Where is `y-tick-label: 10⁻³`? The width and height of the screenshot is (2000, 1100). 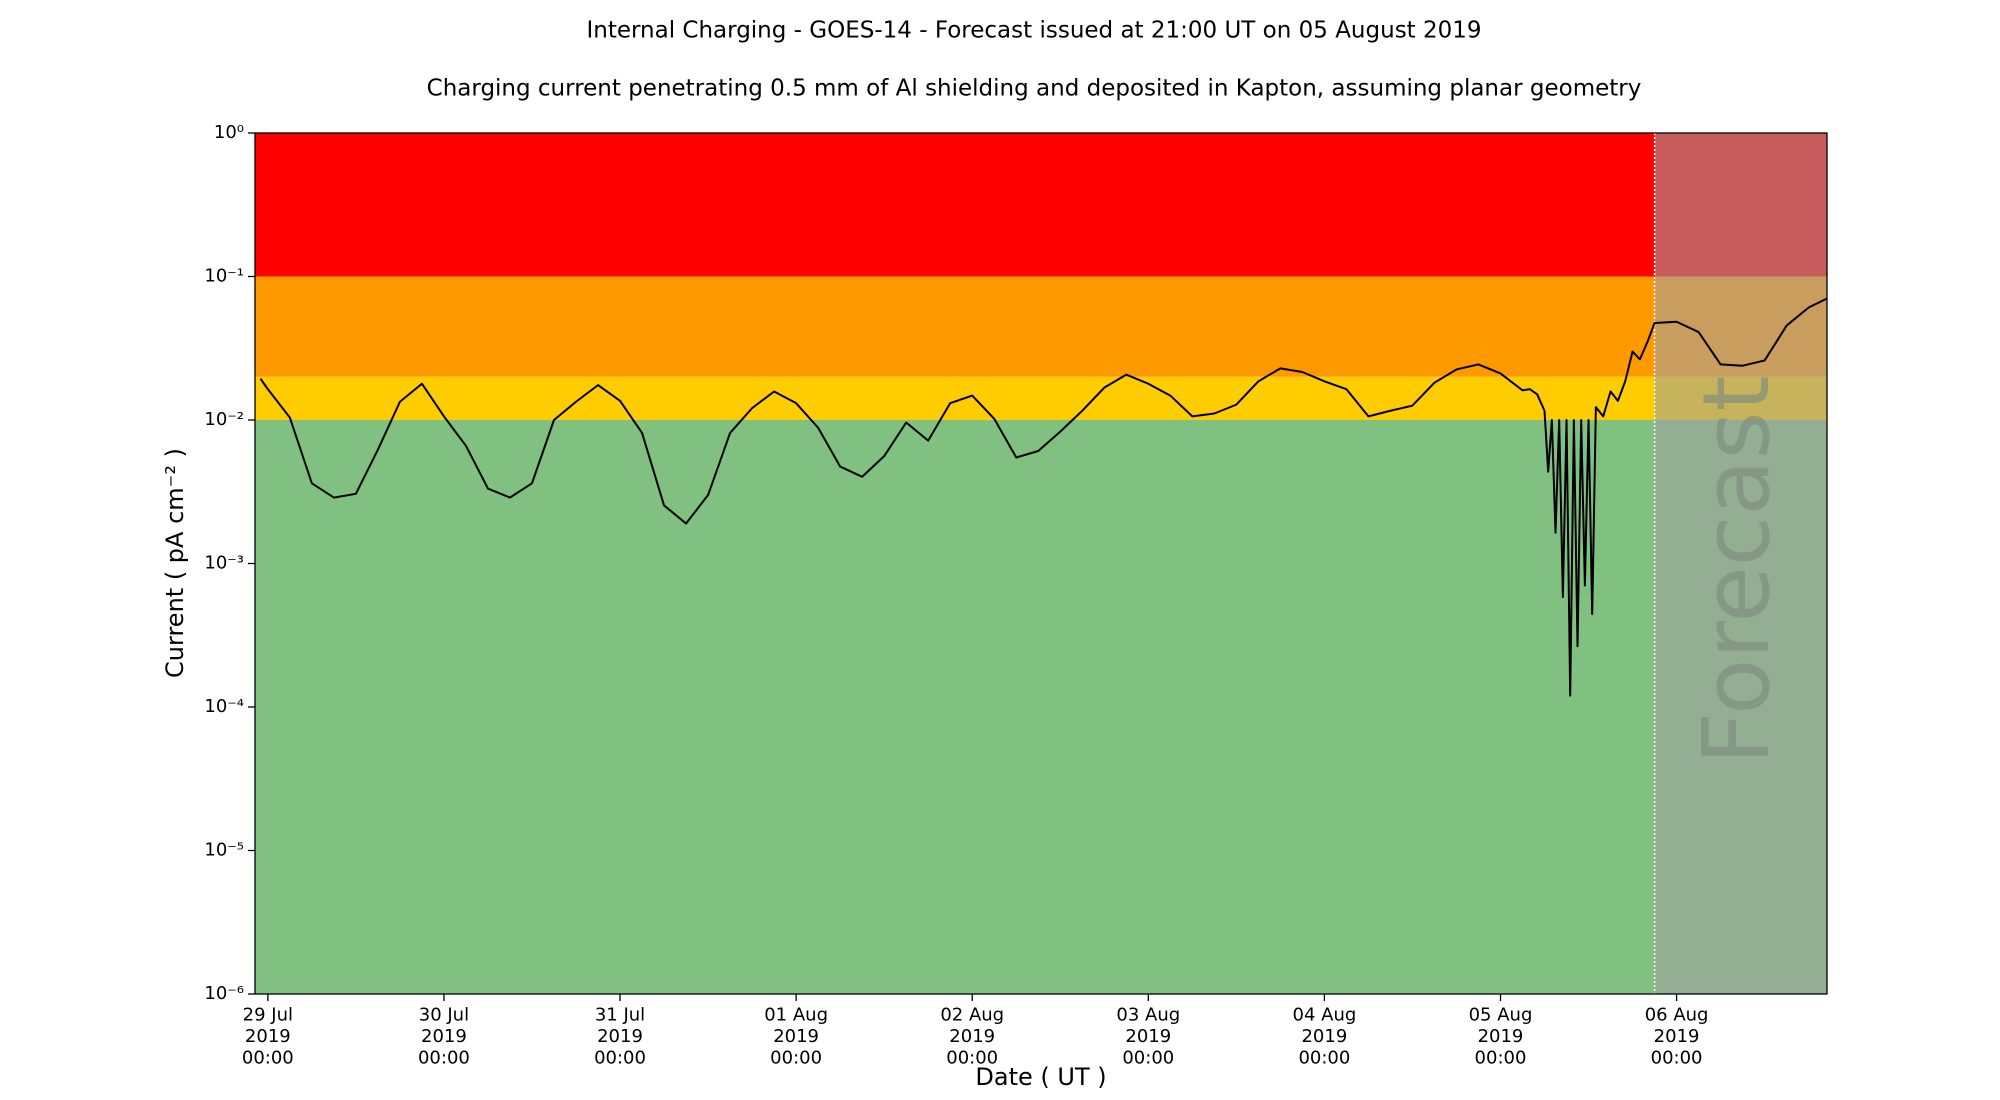
y-tick-label: 10⁻³ is located at coordinates (224, 563).